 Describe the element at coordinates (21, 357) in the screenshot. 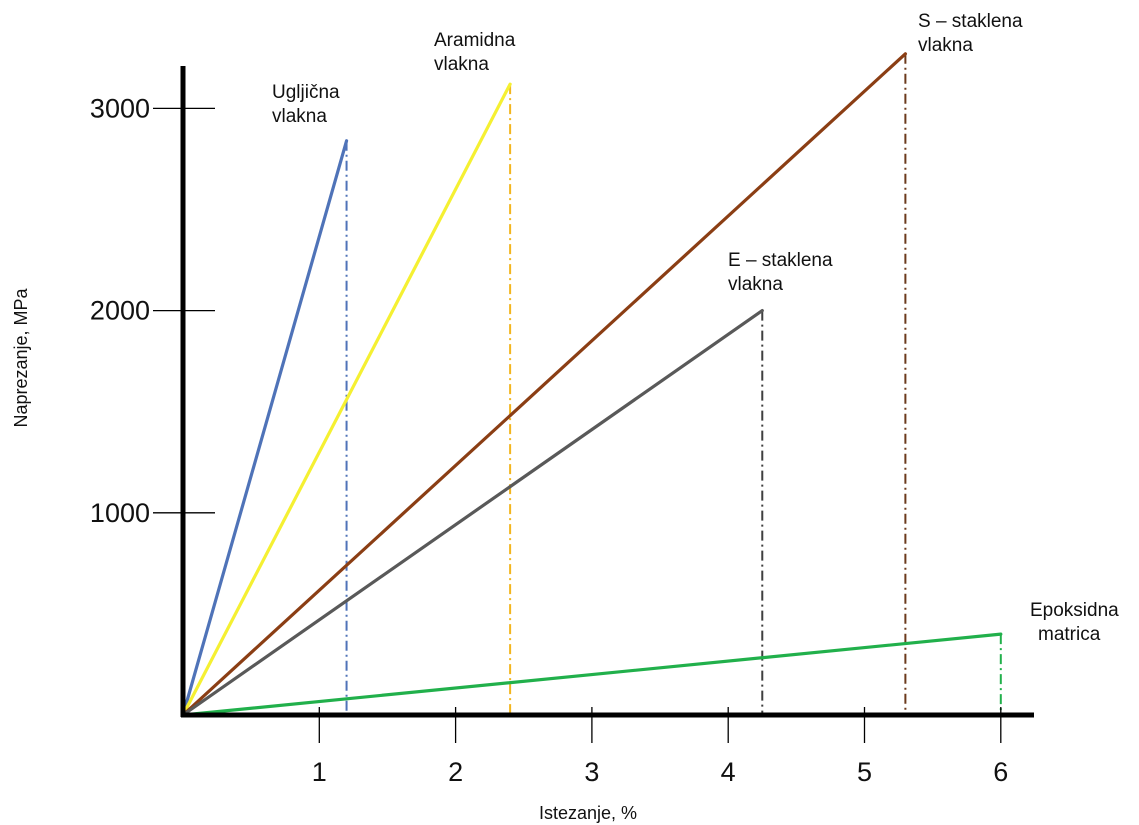

I see `y-axis-label: Naprezanje, MPa` at that location.